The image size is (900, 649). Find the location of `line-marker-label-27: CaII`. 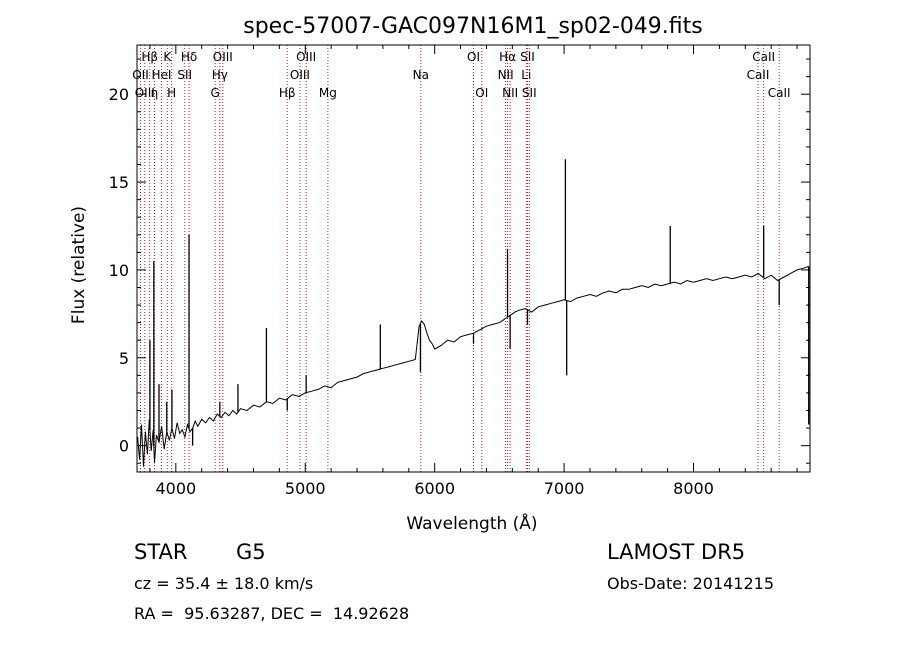

line-marker-label-27: CaII is located at coordinates (779, 93).